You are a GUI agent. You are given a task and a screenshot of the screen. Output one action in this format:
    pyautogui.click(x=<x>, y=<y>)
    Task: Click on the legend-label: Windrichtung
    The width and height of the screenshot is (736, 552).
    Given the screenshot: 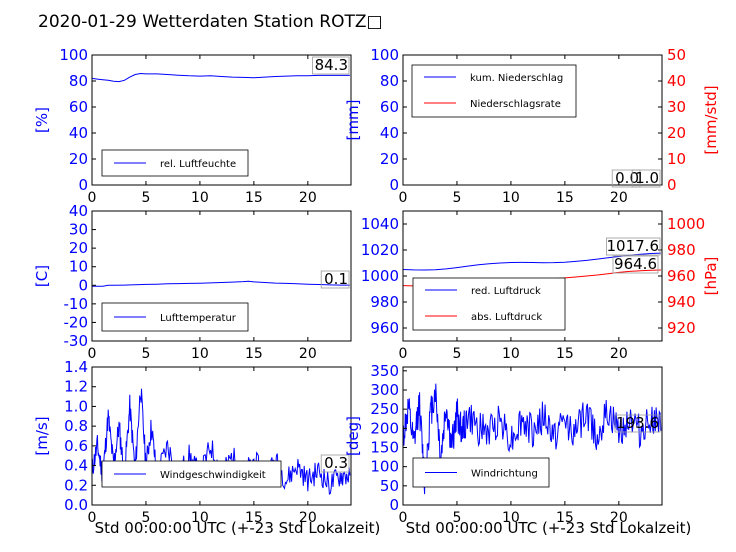 What is the action you would take?
    pyautogui.click(x=504, y=474)
    